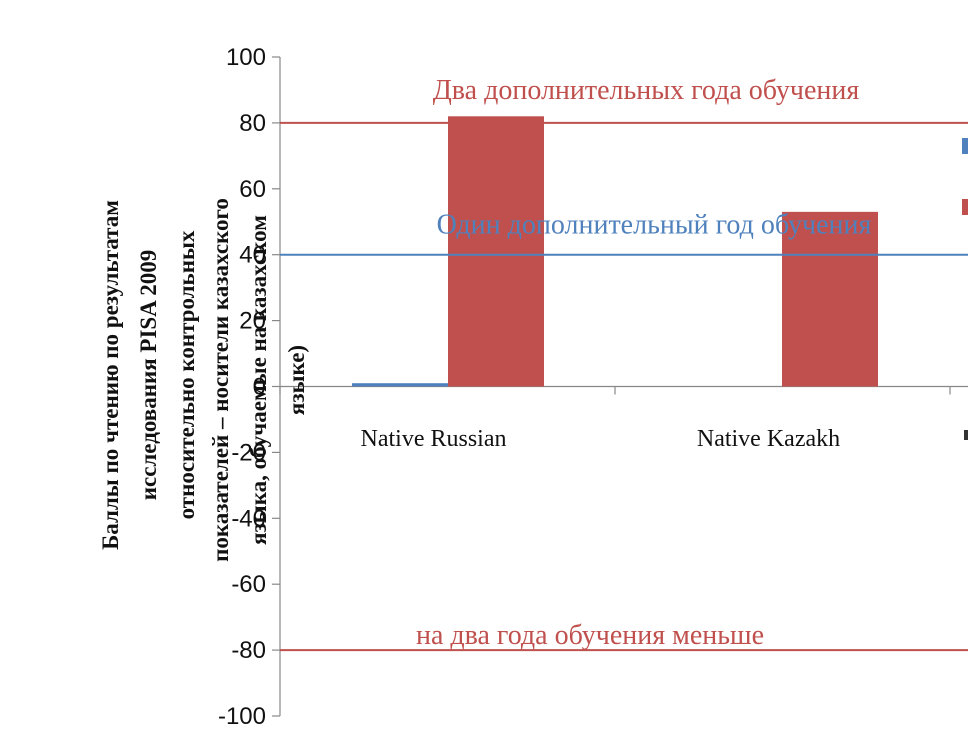  Describe the element at coordinates (768, 439) in the screenshot. I see `x-tick-label: Native Kazakh` at that location.